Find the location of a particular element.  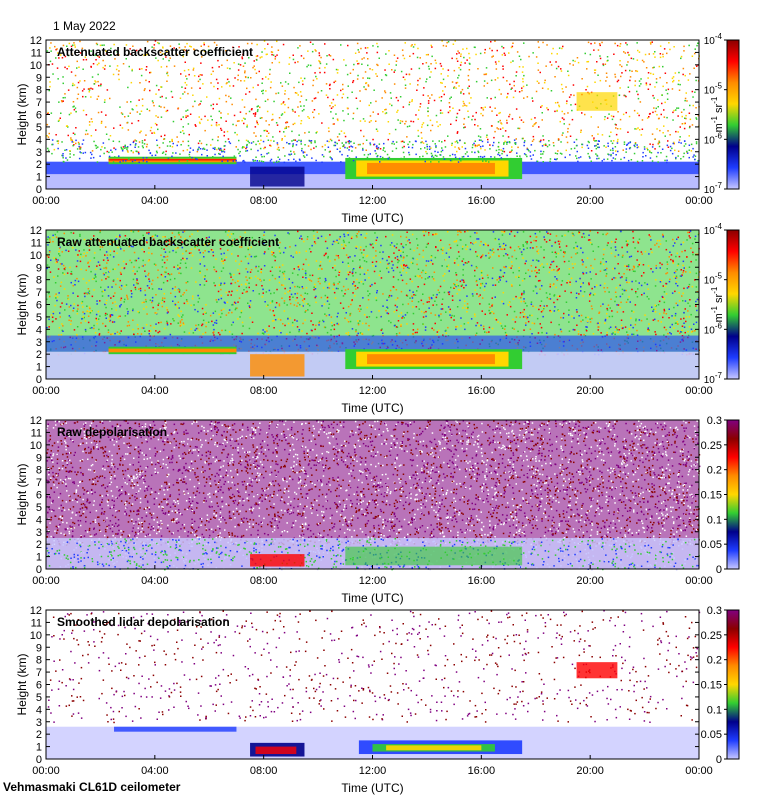

panel-2-ytick-label: 4 is located at coordinates (39, 330).